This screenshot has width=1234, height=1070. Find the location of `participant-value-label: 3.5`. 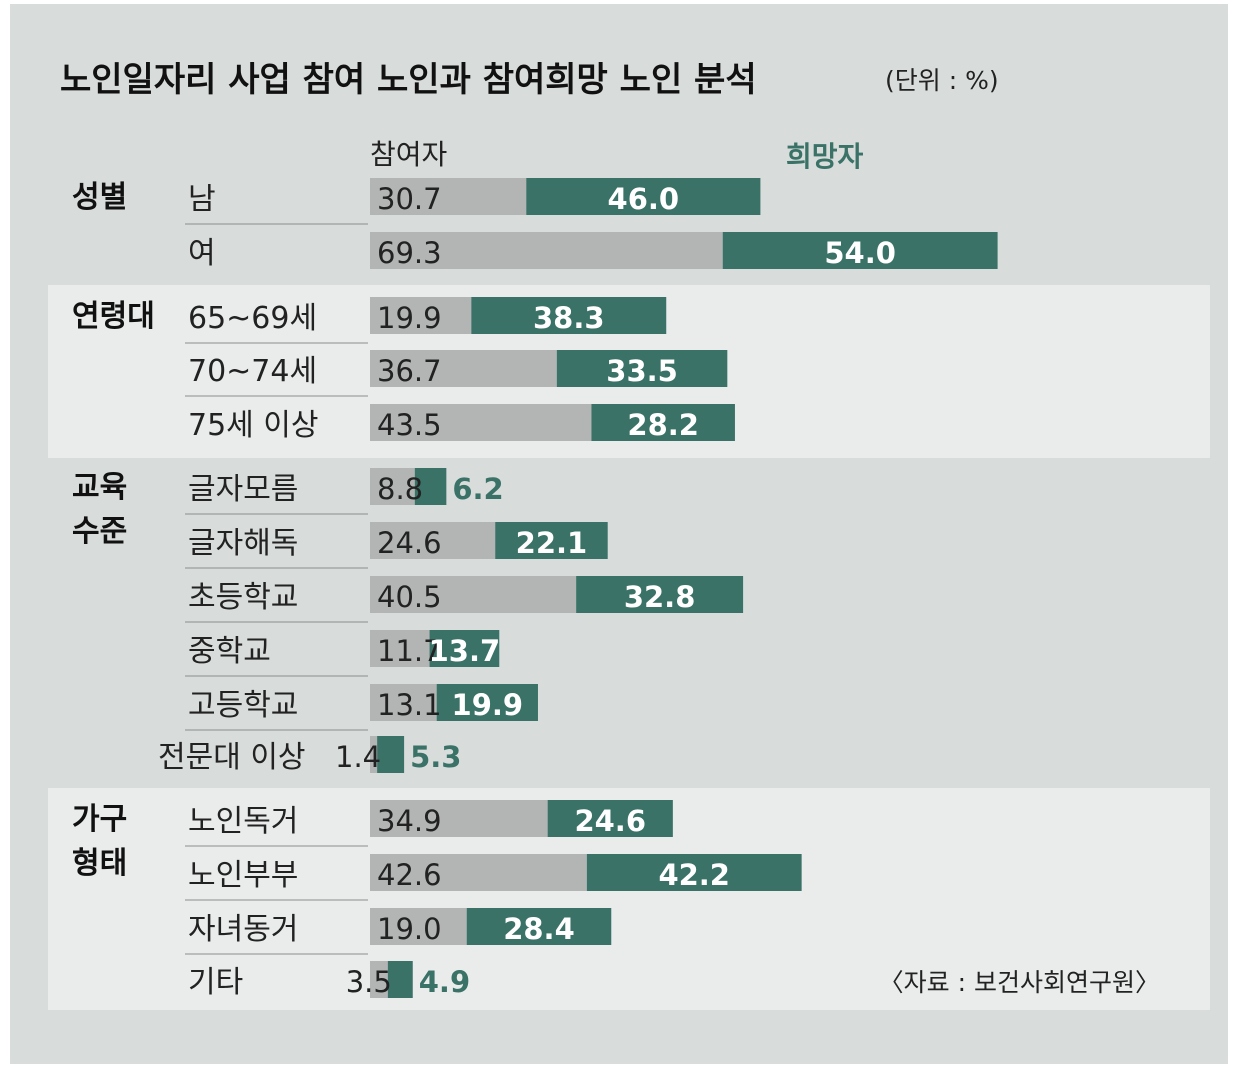

participant-value-label: 3.5 is located at coordinates (369, 982).